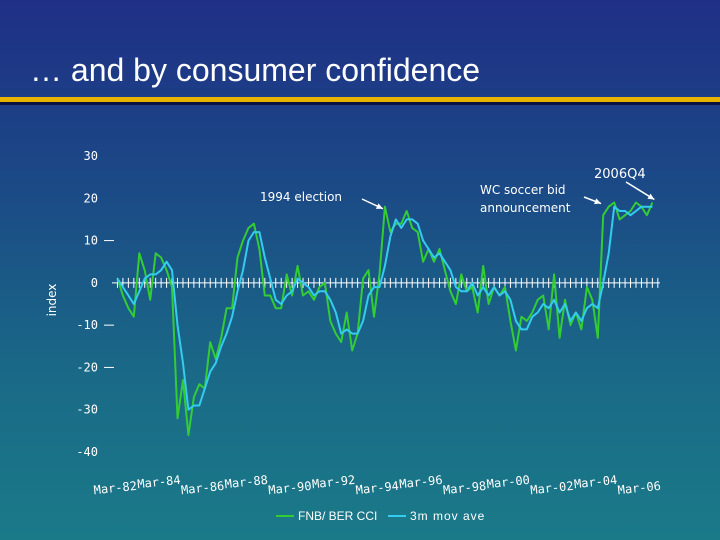 This screenshot has height=540, width=720. What do you see at coordinates (202, 488) in the screenshot?
I see `x-tick-label: Mar-86` at bounding box center [202, 488].